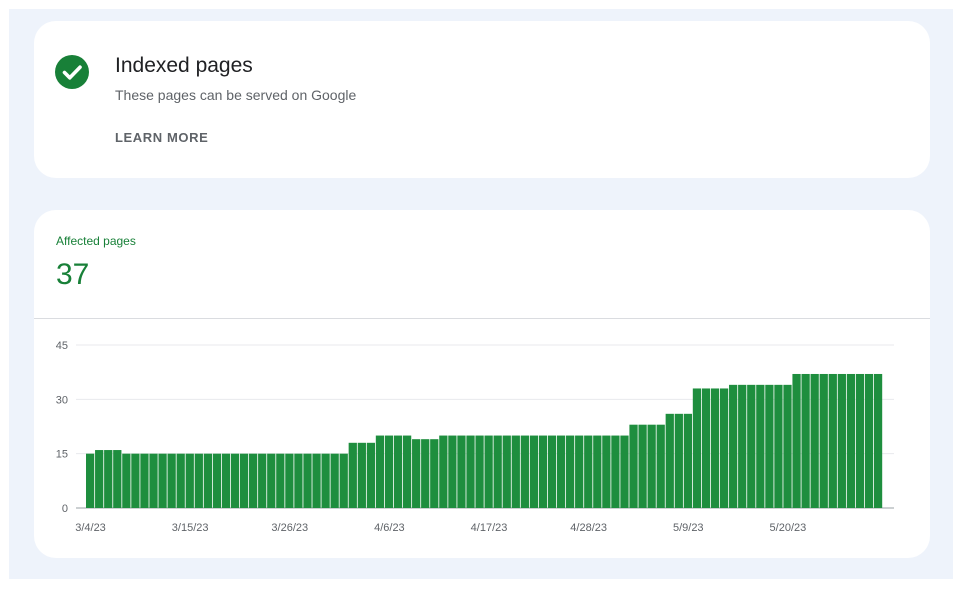 Image resolution: width=961 pixels, height=589 pixels. I want to click on y-tick-label: 45, so click(62, 346).